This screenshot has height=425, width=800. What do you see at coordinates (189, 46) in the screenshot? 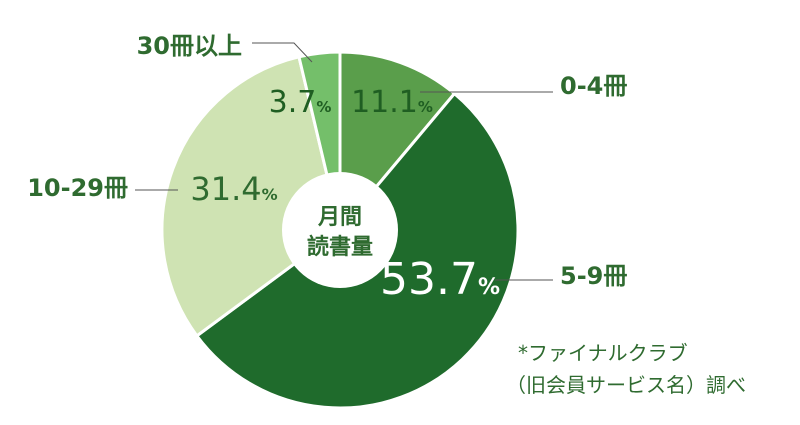
I see `category-label-4: 30冊以上` at bounding box center [189, 46].